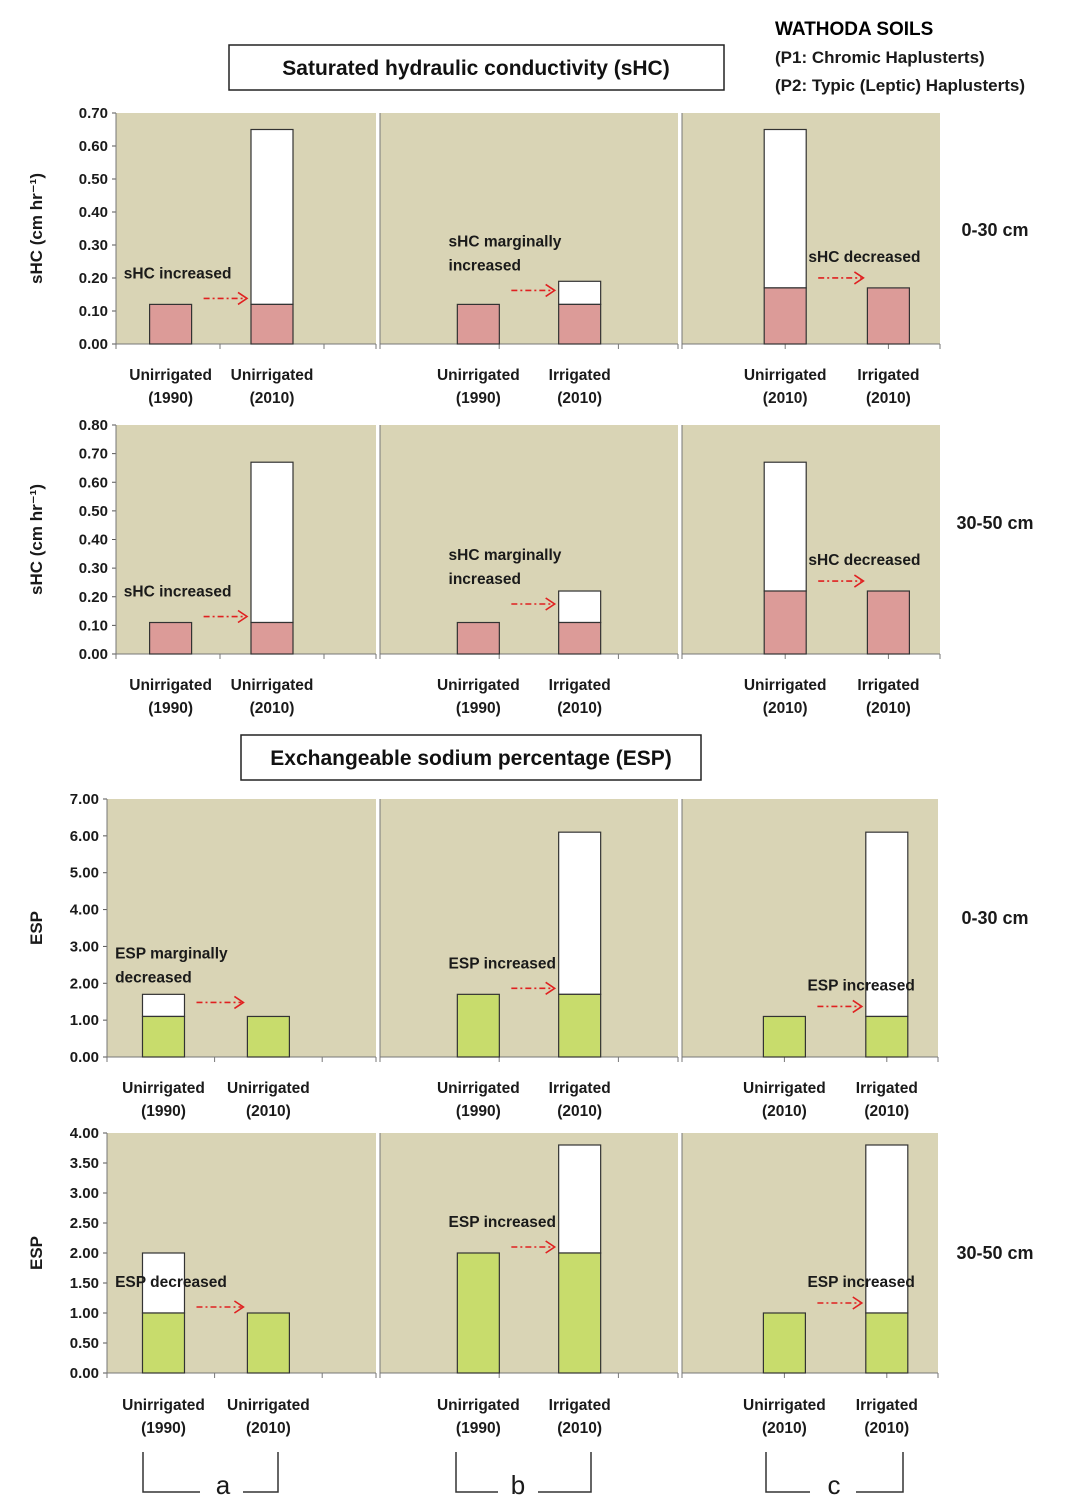  What do you see at coordinates (471, 757) in the screenshot?
I see `esp-title-box` at bounding box center [471, 757].